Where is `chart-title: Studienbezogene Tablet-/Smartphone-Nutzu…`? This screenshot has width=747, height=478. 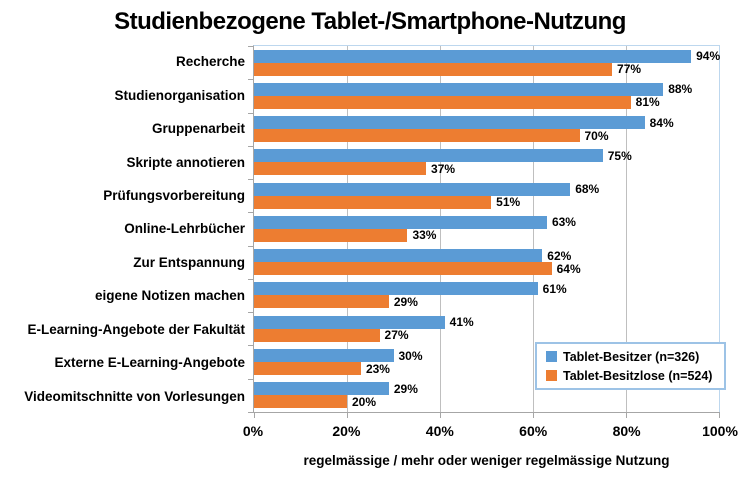 chart-title: Studienbezogene Tablet-/Smartphone-Nutzu… is located at coordinates (370, 21).